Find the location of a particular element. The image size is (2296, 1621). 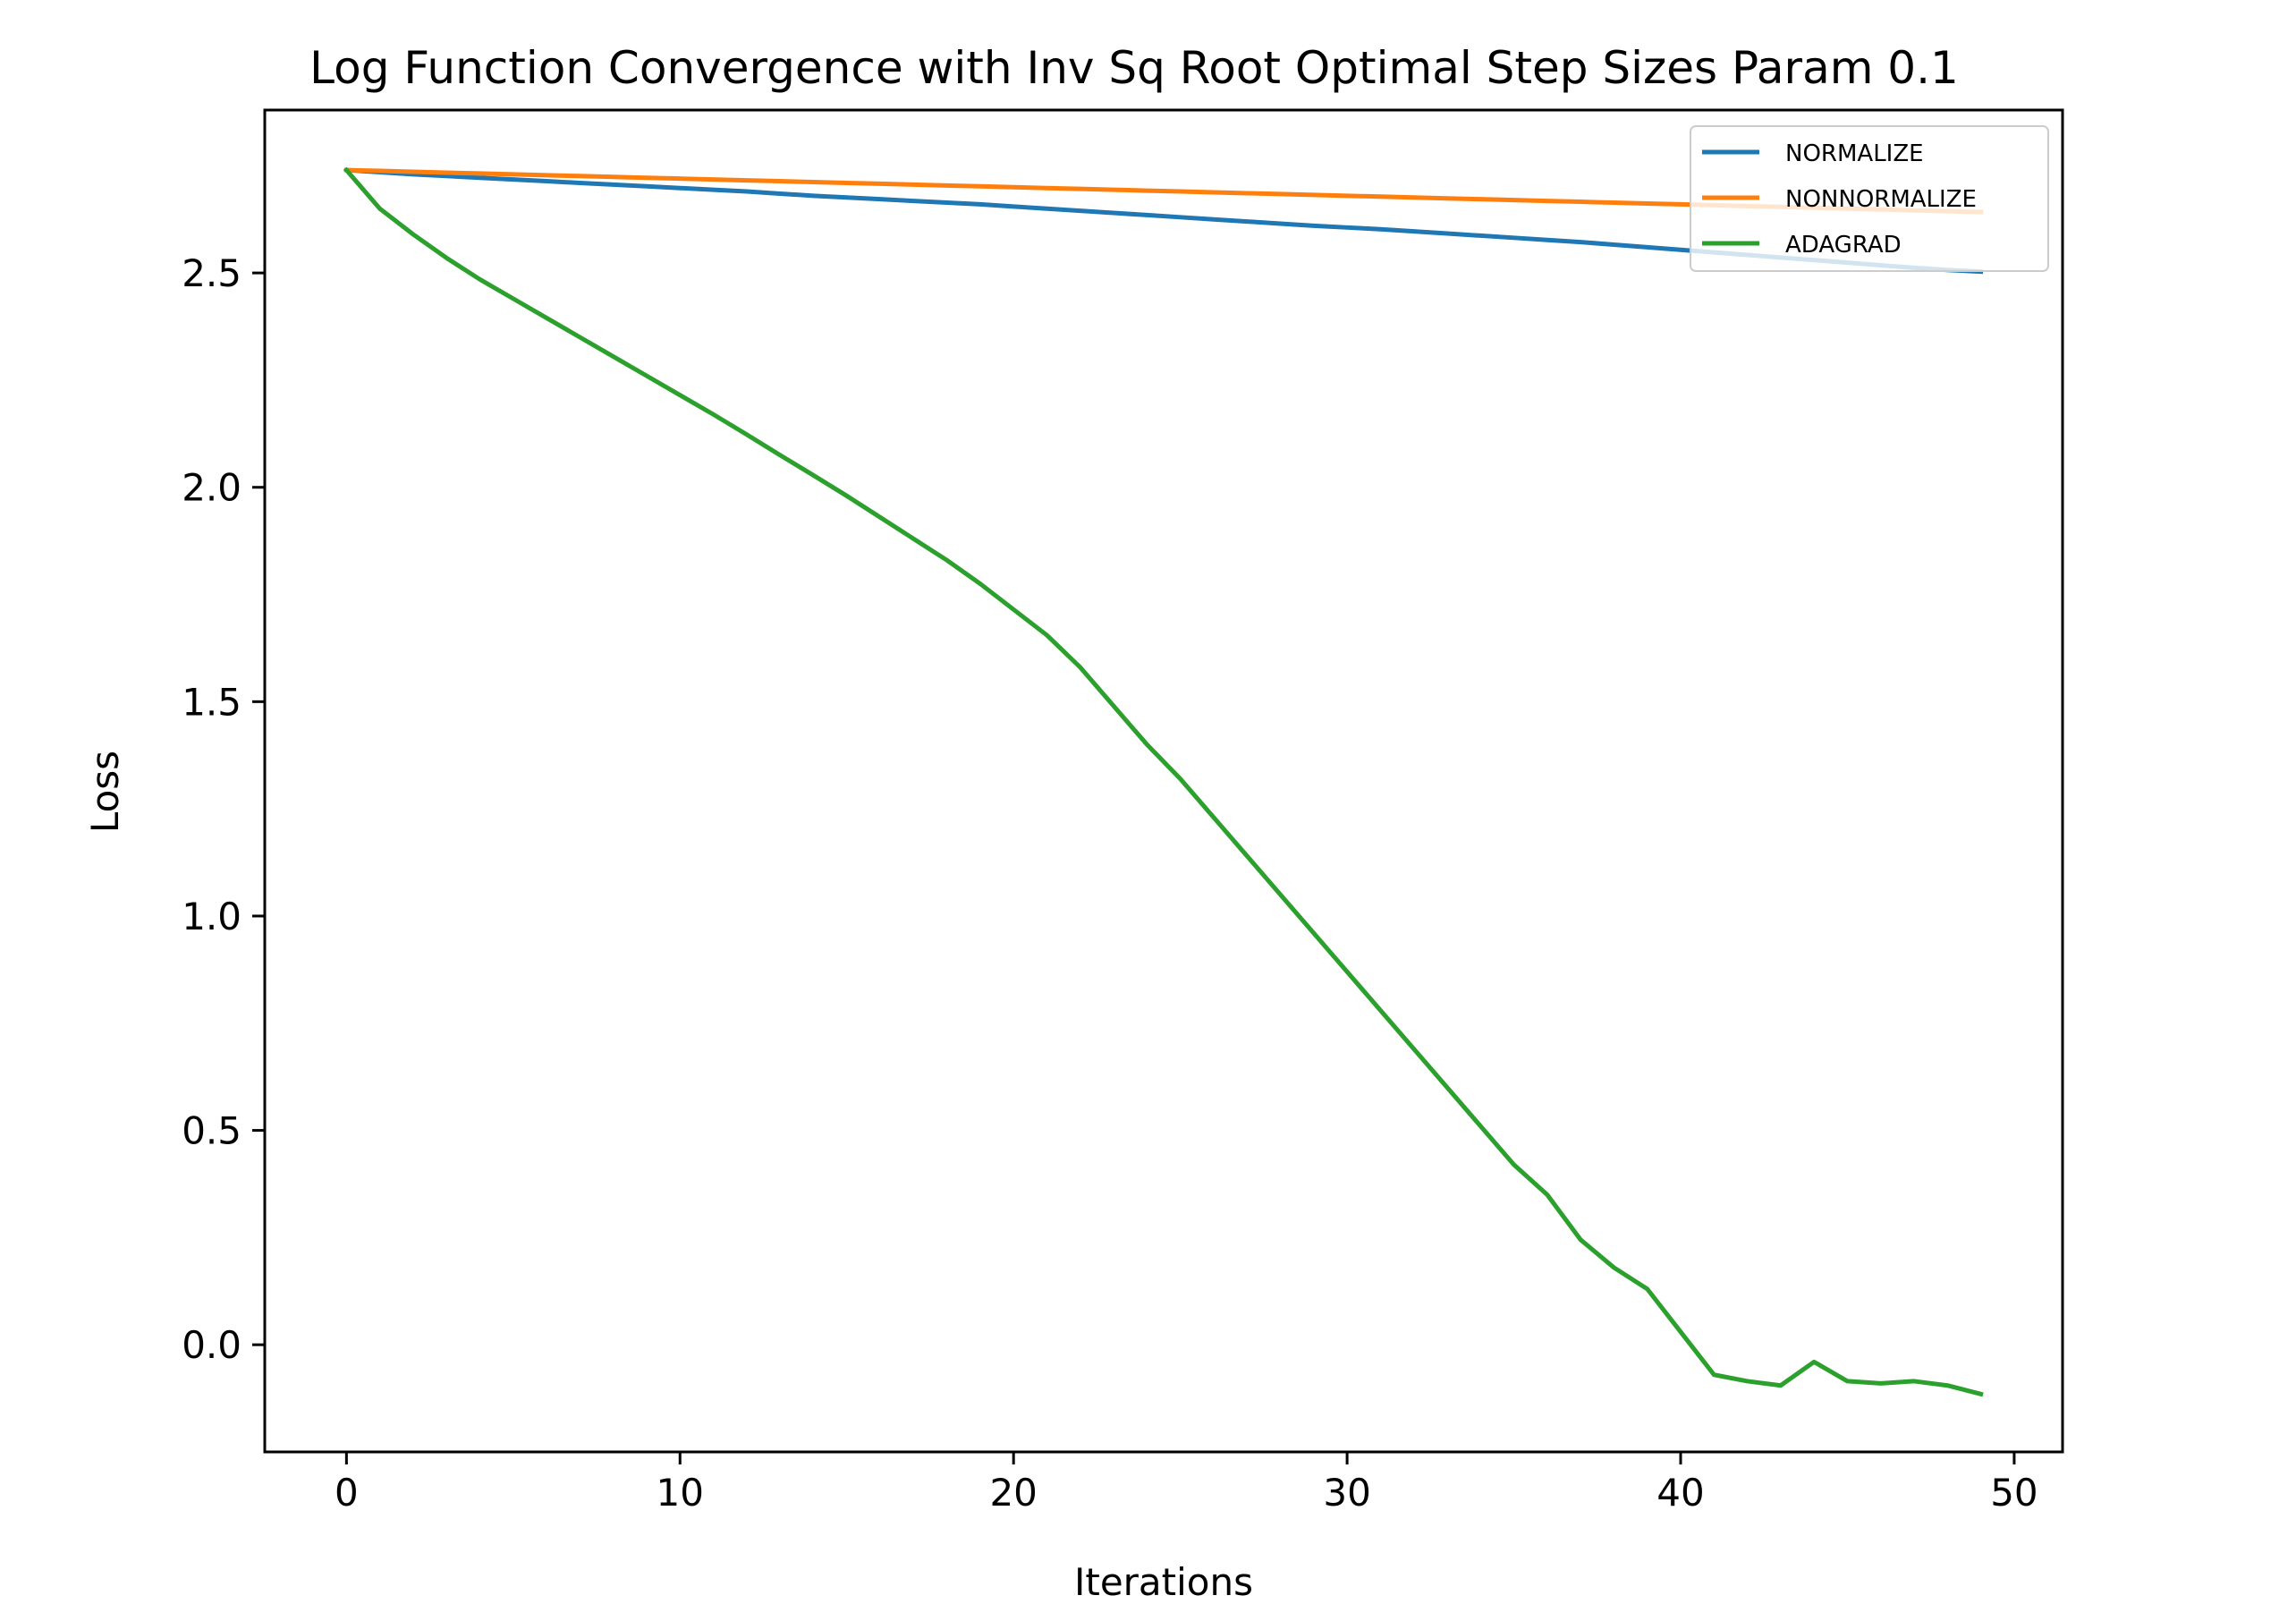

x-tick-label: 20 is located at coordinates (1013, 1493).